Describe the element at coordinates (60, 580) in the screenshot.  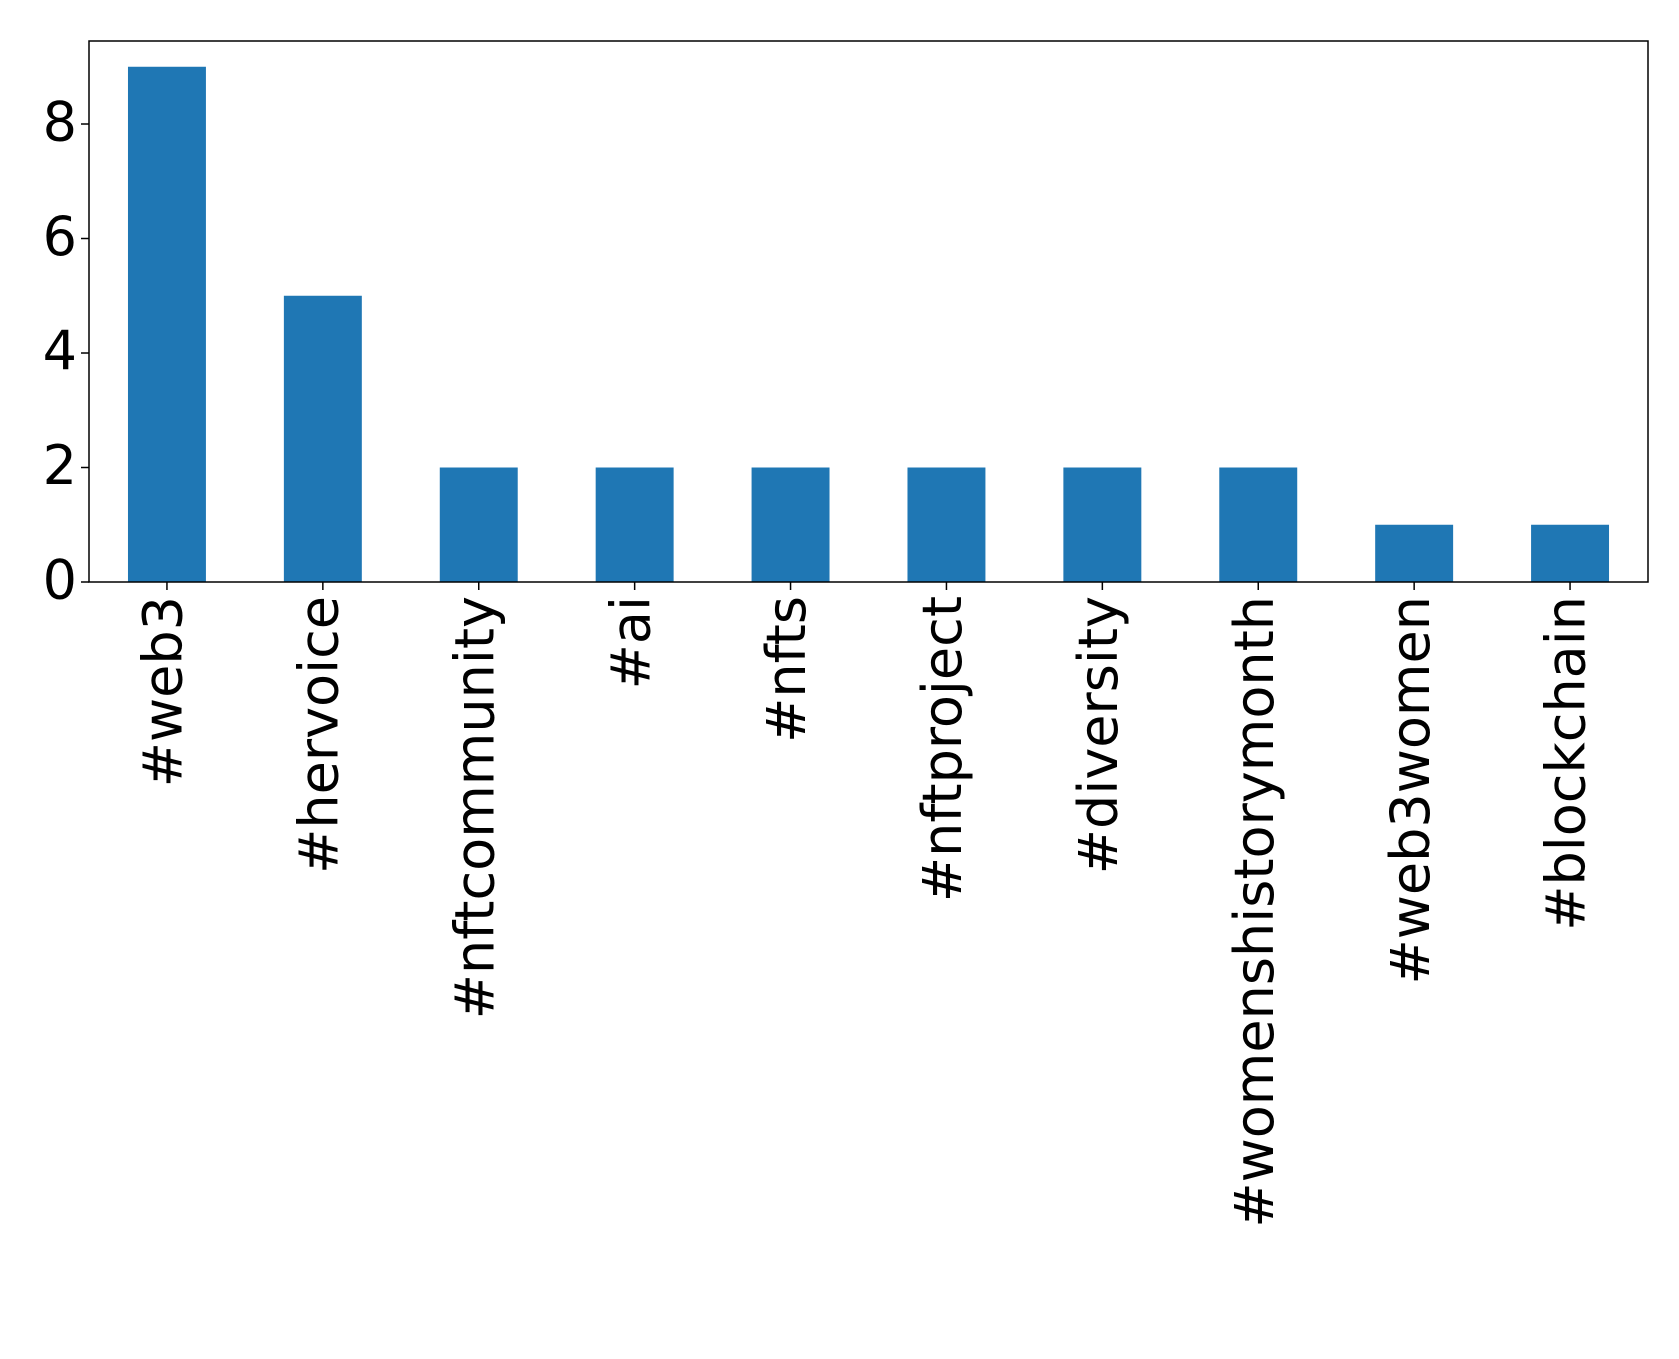
I see `y-tick-label: 0` at that location.